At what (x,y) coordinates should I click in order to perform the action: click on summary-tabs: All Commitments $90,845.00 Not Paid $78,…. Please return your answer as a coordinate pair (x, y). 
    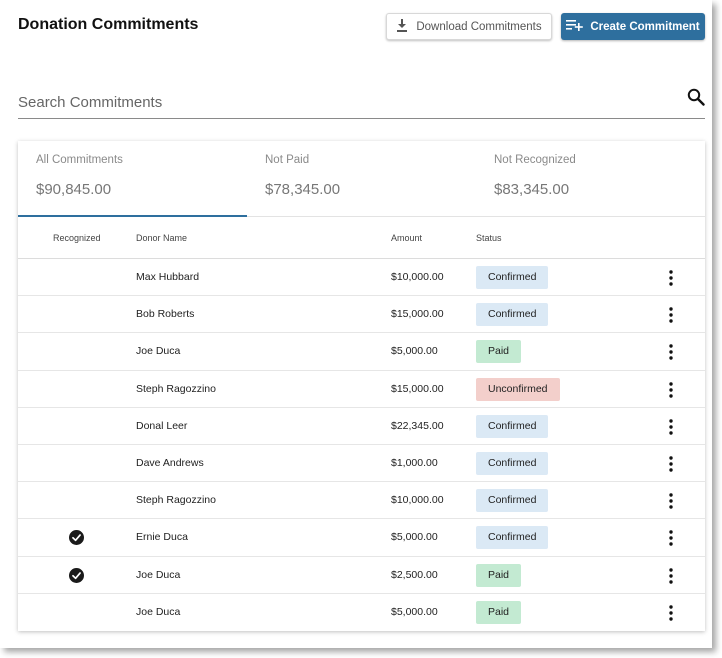
    Looking at the image, I should click on (361, 179).